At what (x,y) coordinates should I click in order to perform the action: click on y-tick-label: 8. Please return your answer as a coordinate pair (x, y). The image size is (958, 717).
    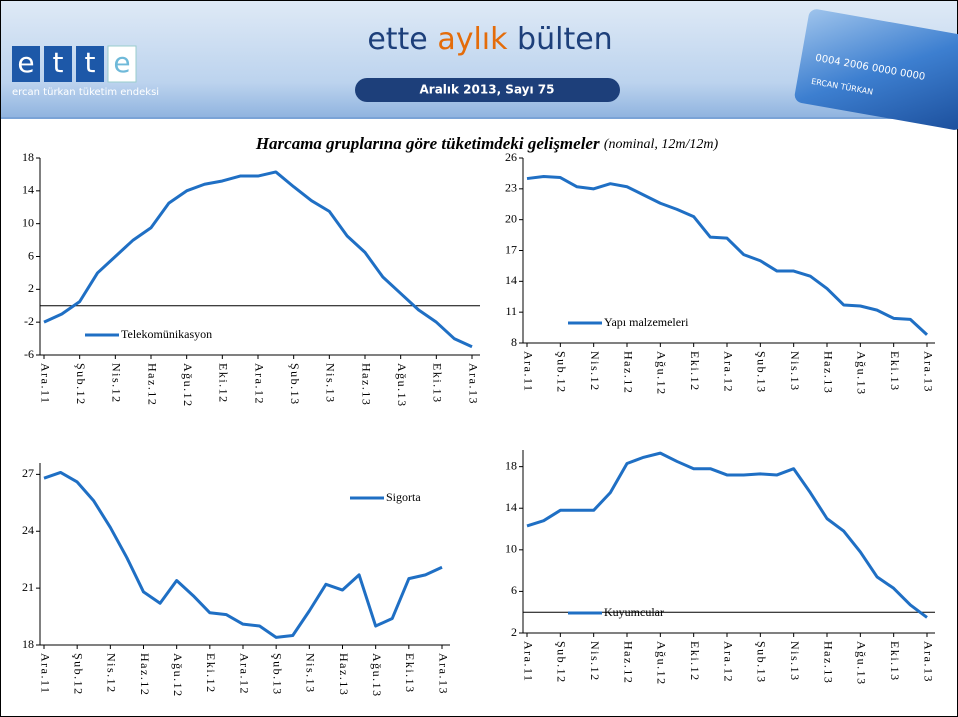
    Looking at the image, I should click on (514, 342).